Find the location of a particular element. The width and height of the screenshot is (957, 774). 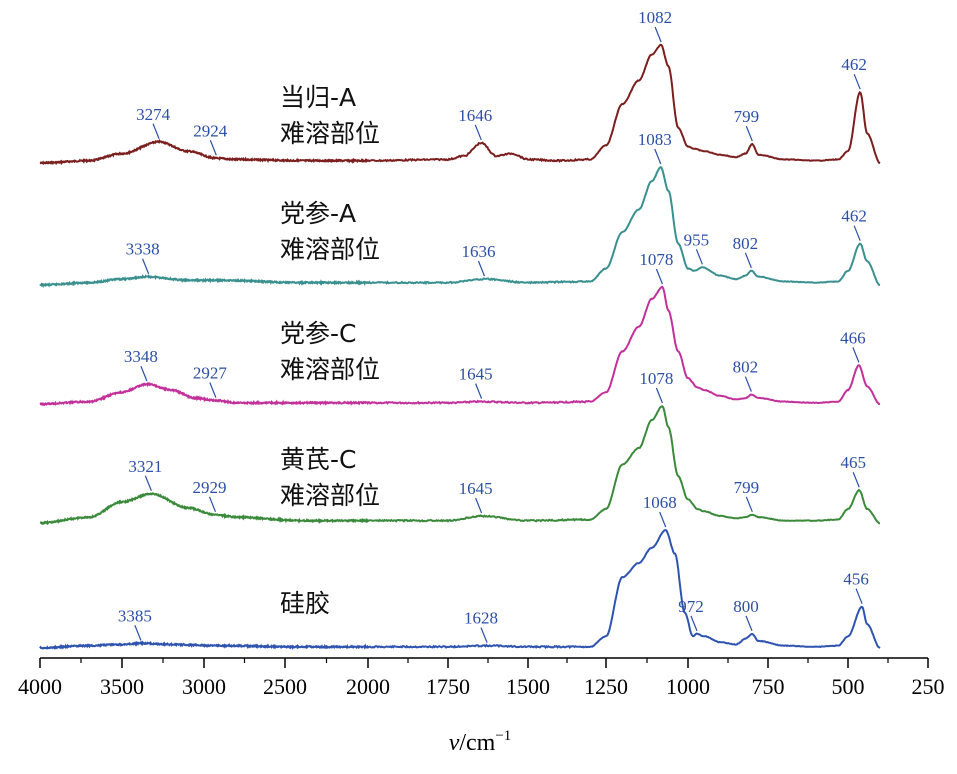

series-label-4: 黄芪-C is located at coordinates (318, 459).